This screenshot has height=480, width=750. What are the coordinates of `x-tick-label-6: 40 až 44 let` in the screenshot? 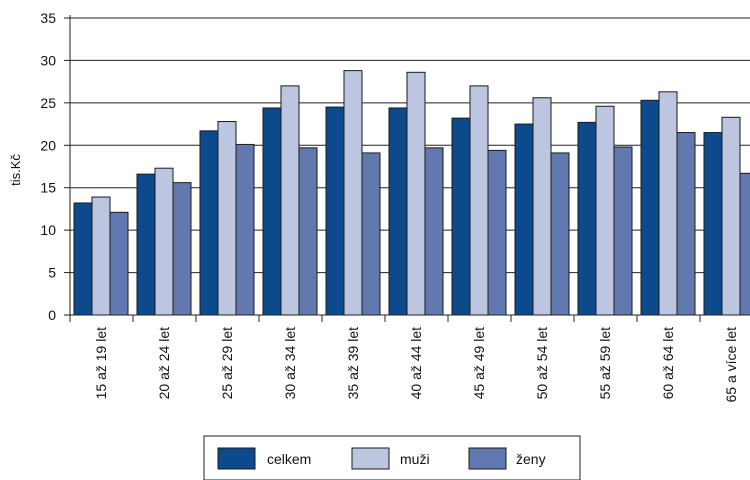 It's located at (416, 363).